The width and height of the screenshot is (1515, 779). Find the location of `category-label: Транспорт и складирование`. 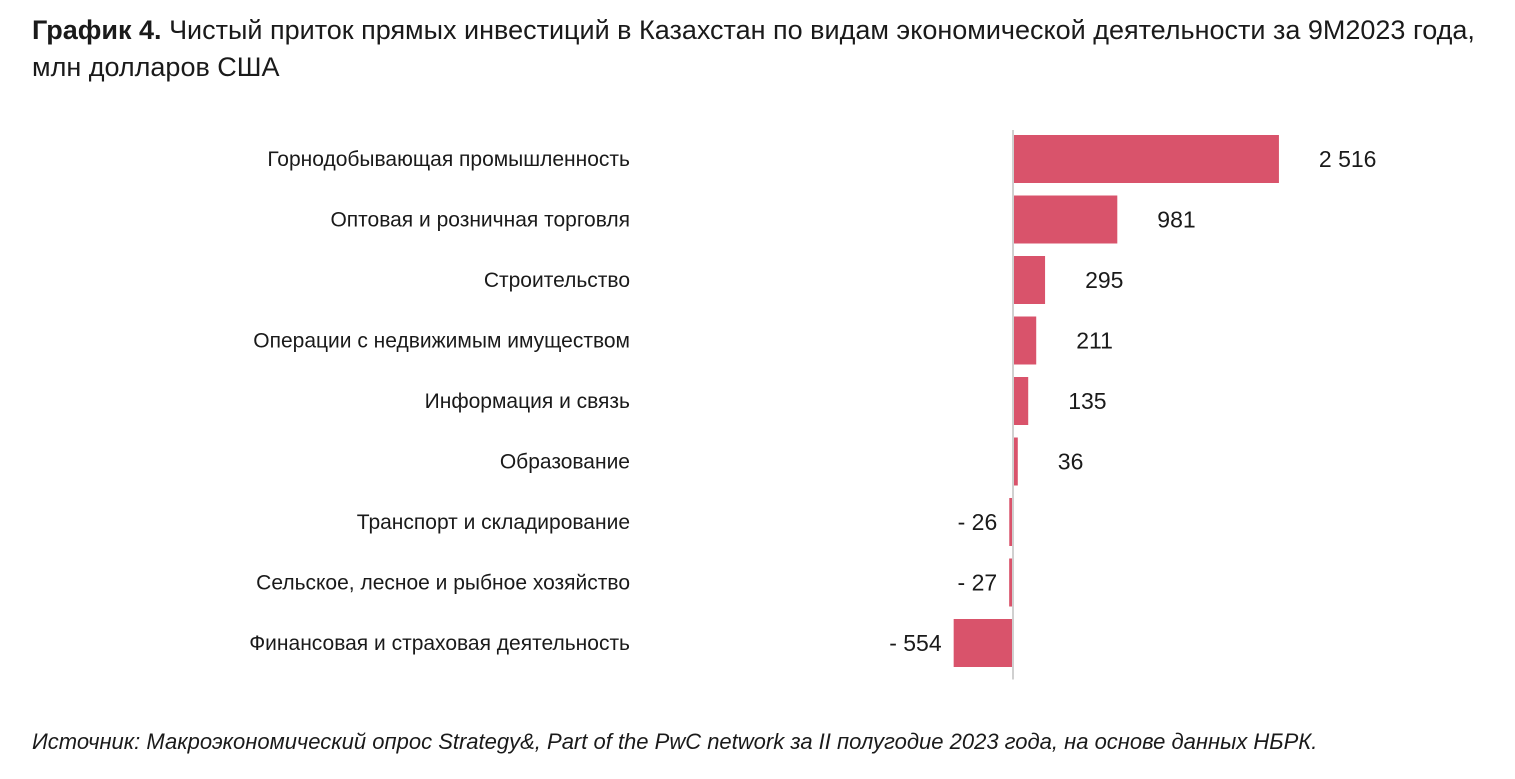

category-label: Транспорт и складирование is located at coordinates (493, 522).